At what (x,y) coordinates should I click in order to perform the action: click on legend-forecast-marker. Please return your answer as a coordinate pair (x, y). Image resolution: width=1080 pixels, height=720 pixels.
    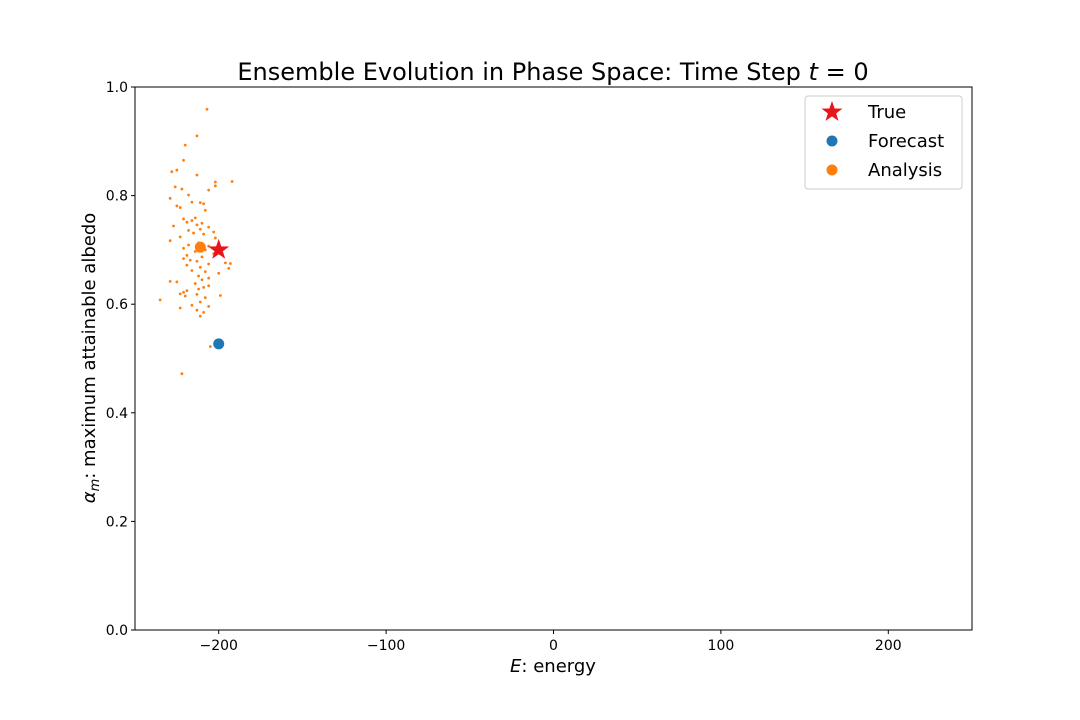
    Looking at the image, I should click on (832, 141).